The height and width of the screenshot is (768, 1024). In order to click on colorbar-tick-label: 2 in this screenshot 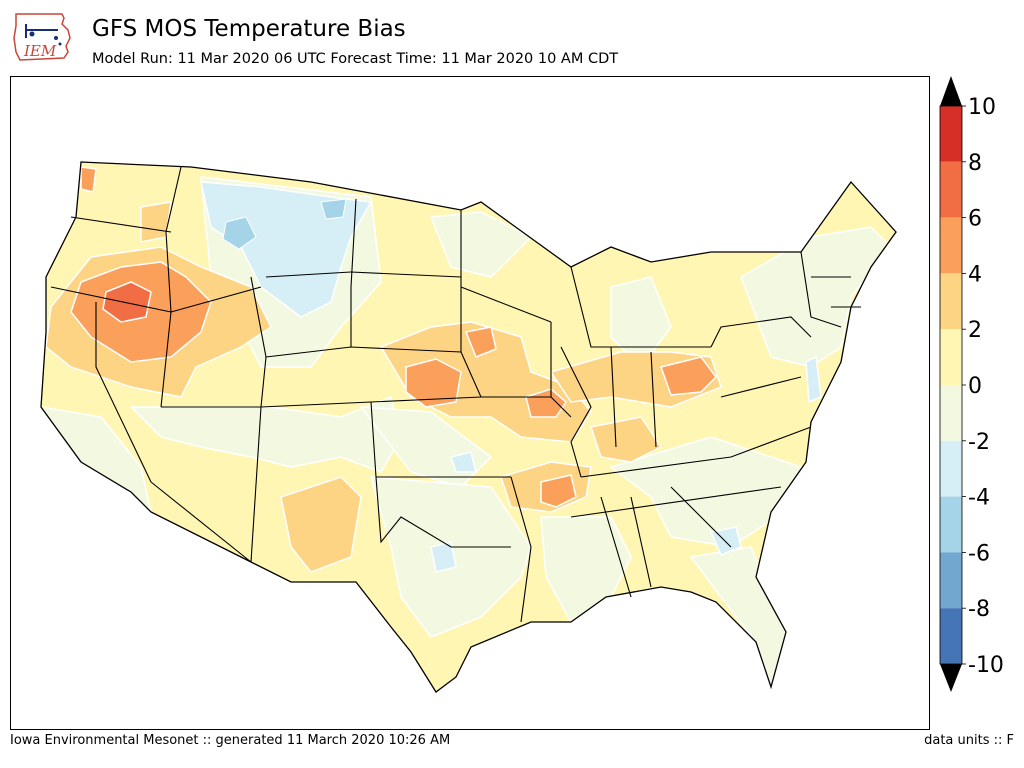, I will do `click(975, 330)`.